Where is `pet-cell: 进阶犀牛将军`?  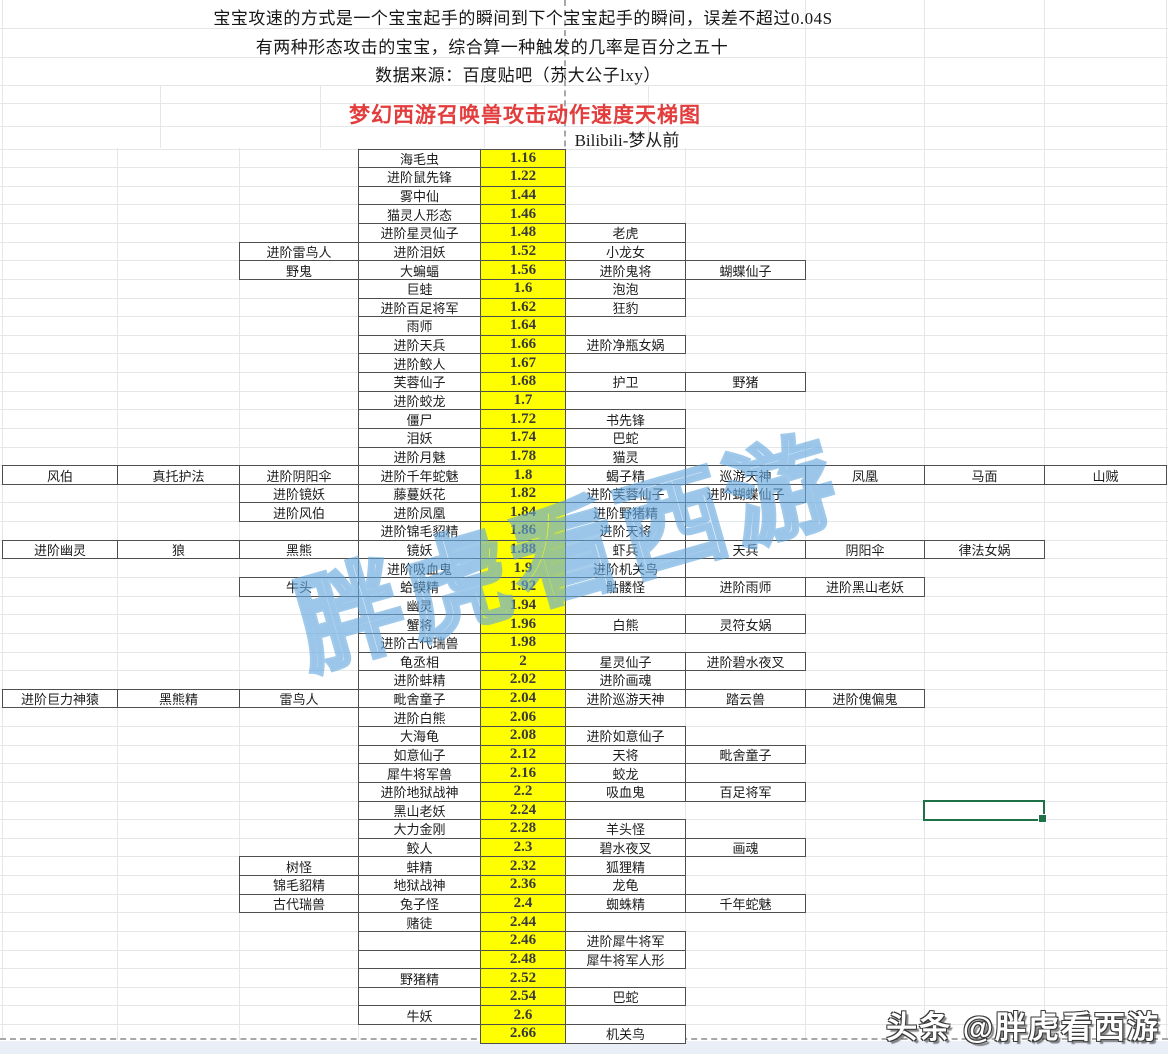
pet-cell: 进阶犀牛将军 is located at coordinates (625, 940).